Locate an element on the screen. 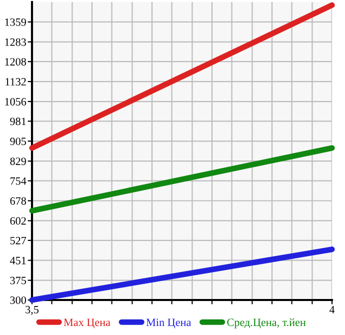 The height and width of the screenshot is (335, 345). y-tick-label: 678 is located at coordinates (18, 201).